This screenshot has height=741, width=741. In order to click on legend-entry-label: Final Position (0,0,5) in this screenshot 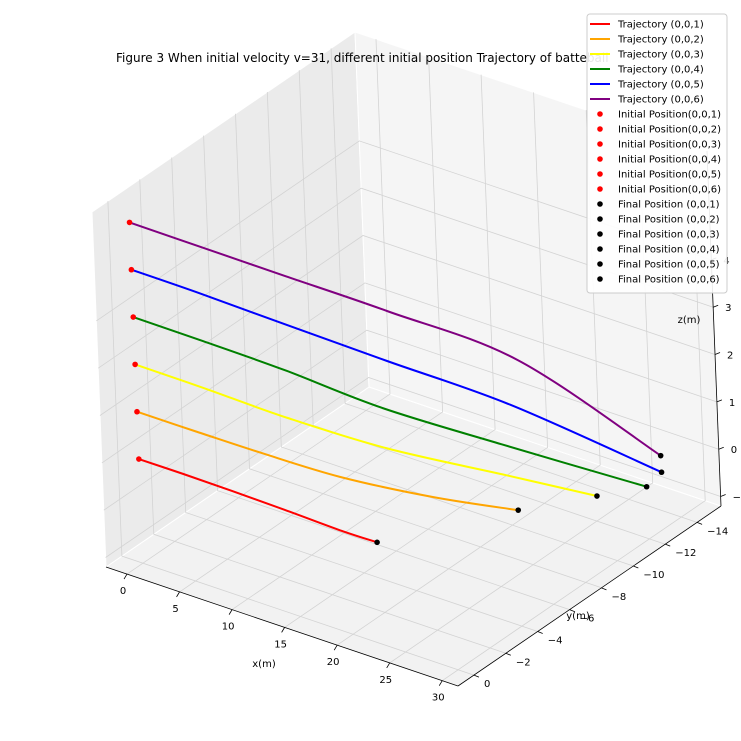, I will do `click(669, 265)`.